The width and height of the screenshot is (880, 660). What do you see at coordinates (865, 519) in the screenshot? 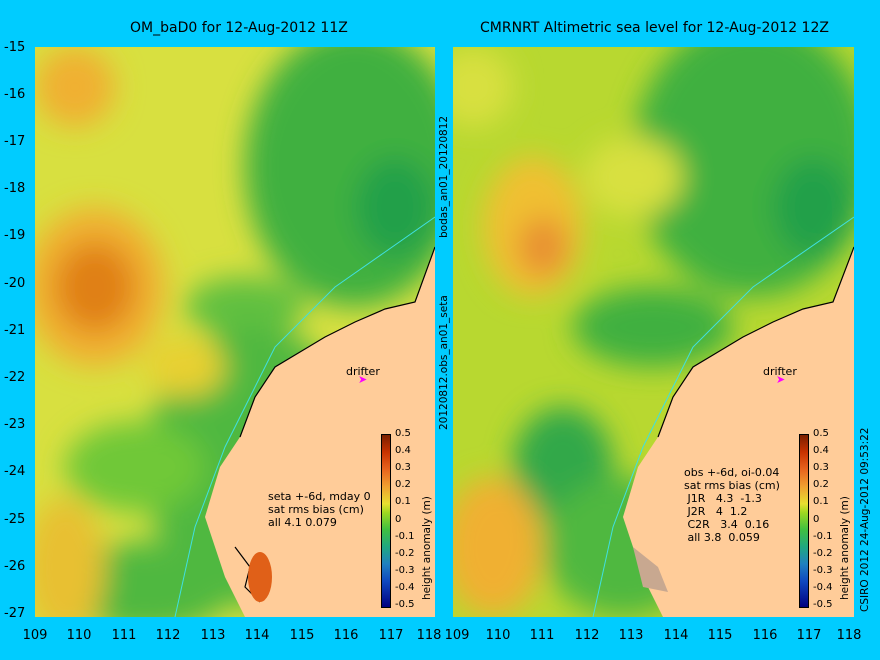
I see `credit-text: CSIRO 2012 24-Aug-2012 09:53:22` at bounding box center [865, 519].